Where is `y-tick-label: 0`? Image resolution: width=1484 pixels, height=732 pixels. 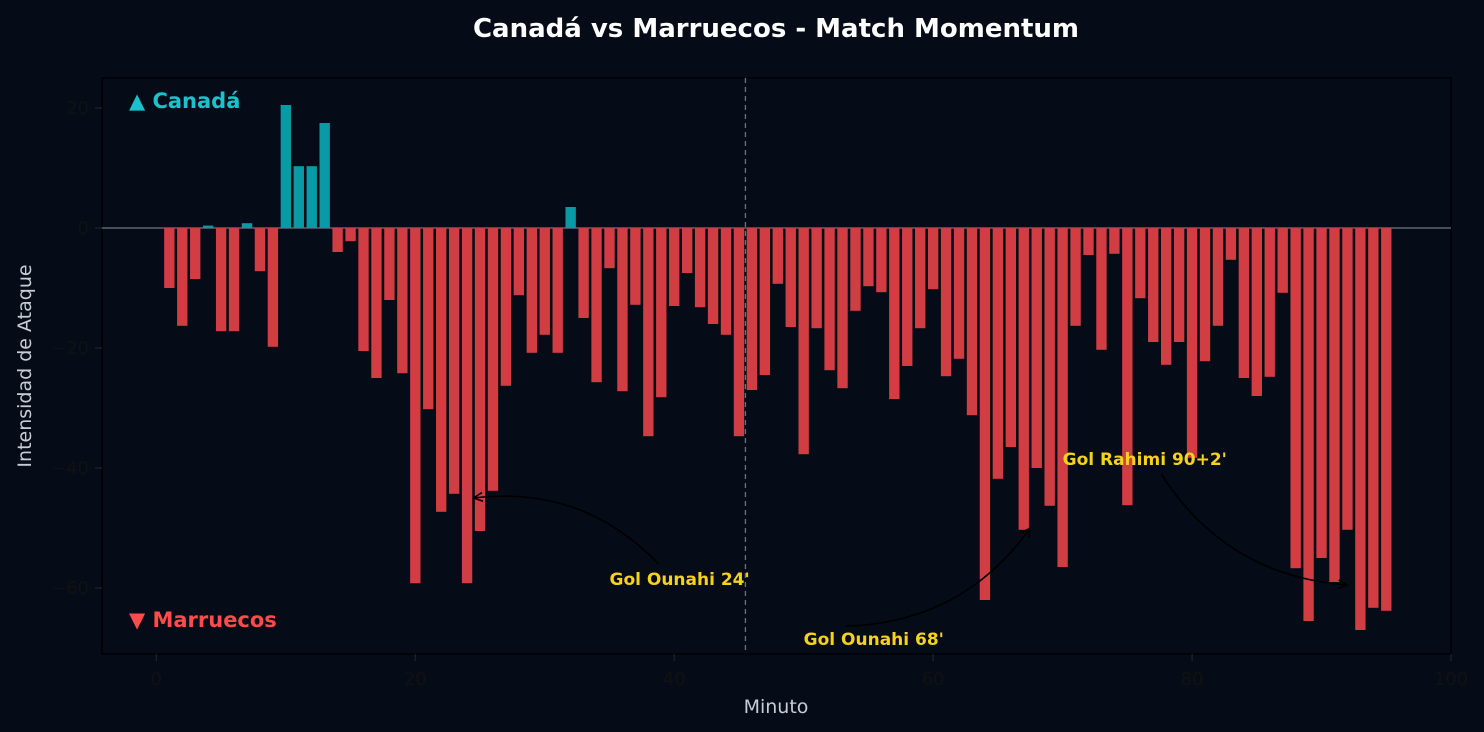
y-tick-label: 0 is located at coordinates (83, 228).